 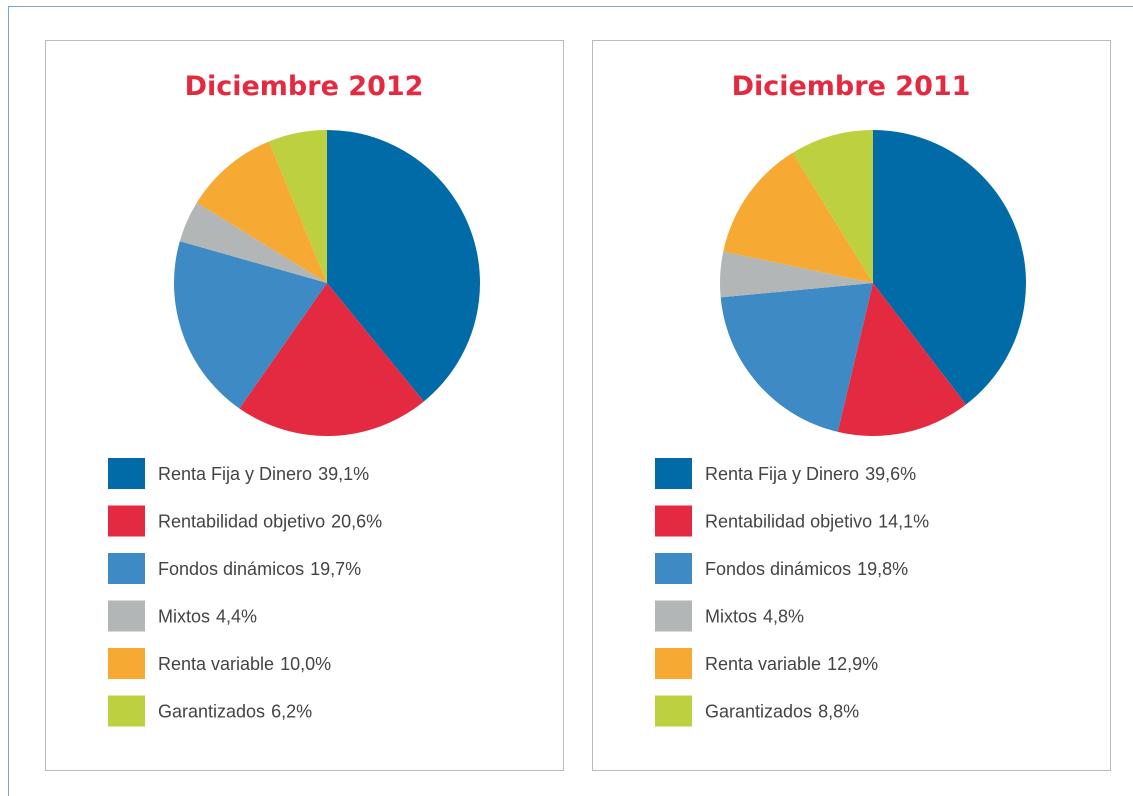 I want to click on legend-label: Renta variable 10,0%, so click(x=244, y=664).